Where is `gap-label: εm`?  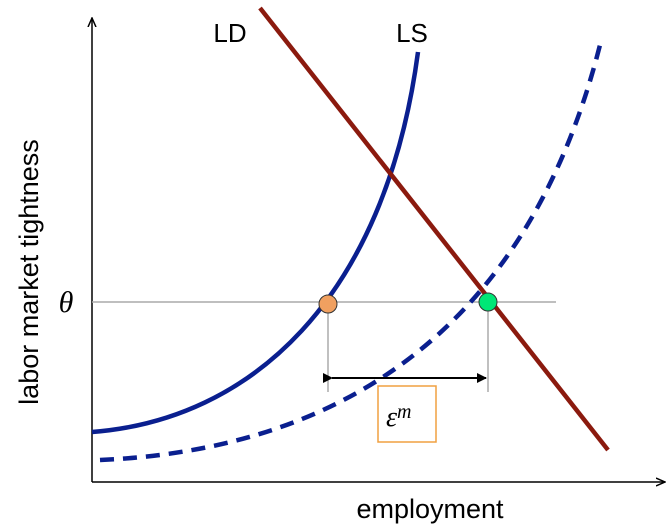 gap-label: εm is located at coordinates (399, 417).